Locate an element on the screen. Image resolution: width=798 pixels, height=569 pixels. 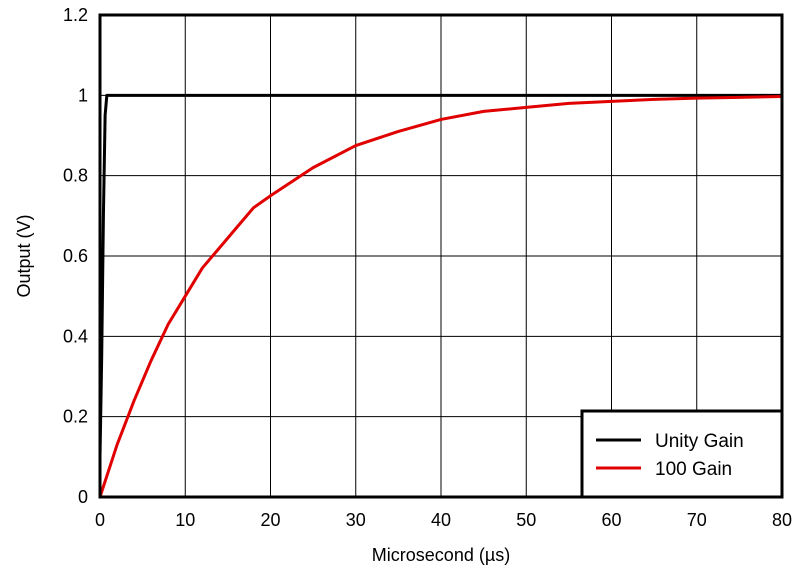
y-tick-label-0: 0 is located at coordinates (83, 497).